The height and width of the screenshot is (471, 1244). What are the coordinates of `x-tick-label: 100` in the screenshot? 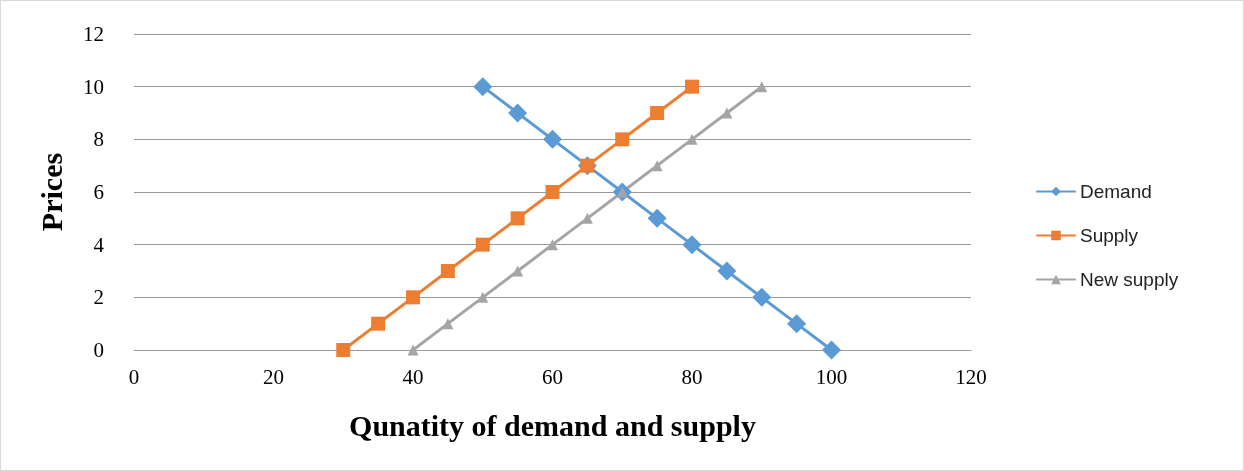 It's located at (831, 376).